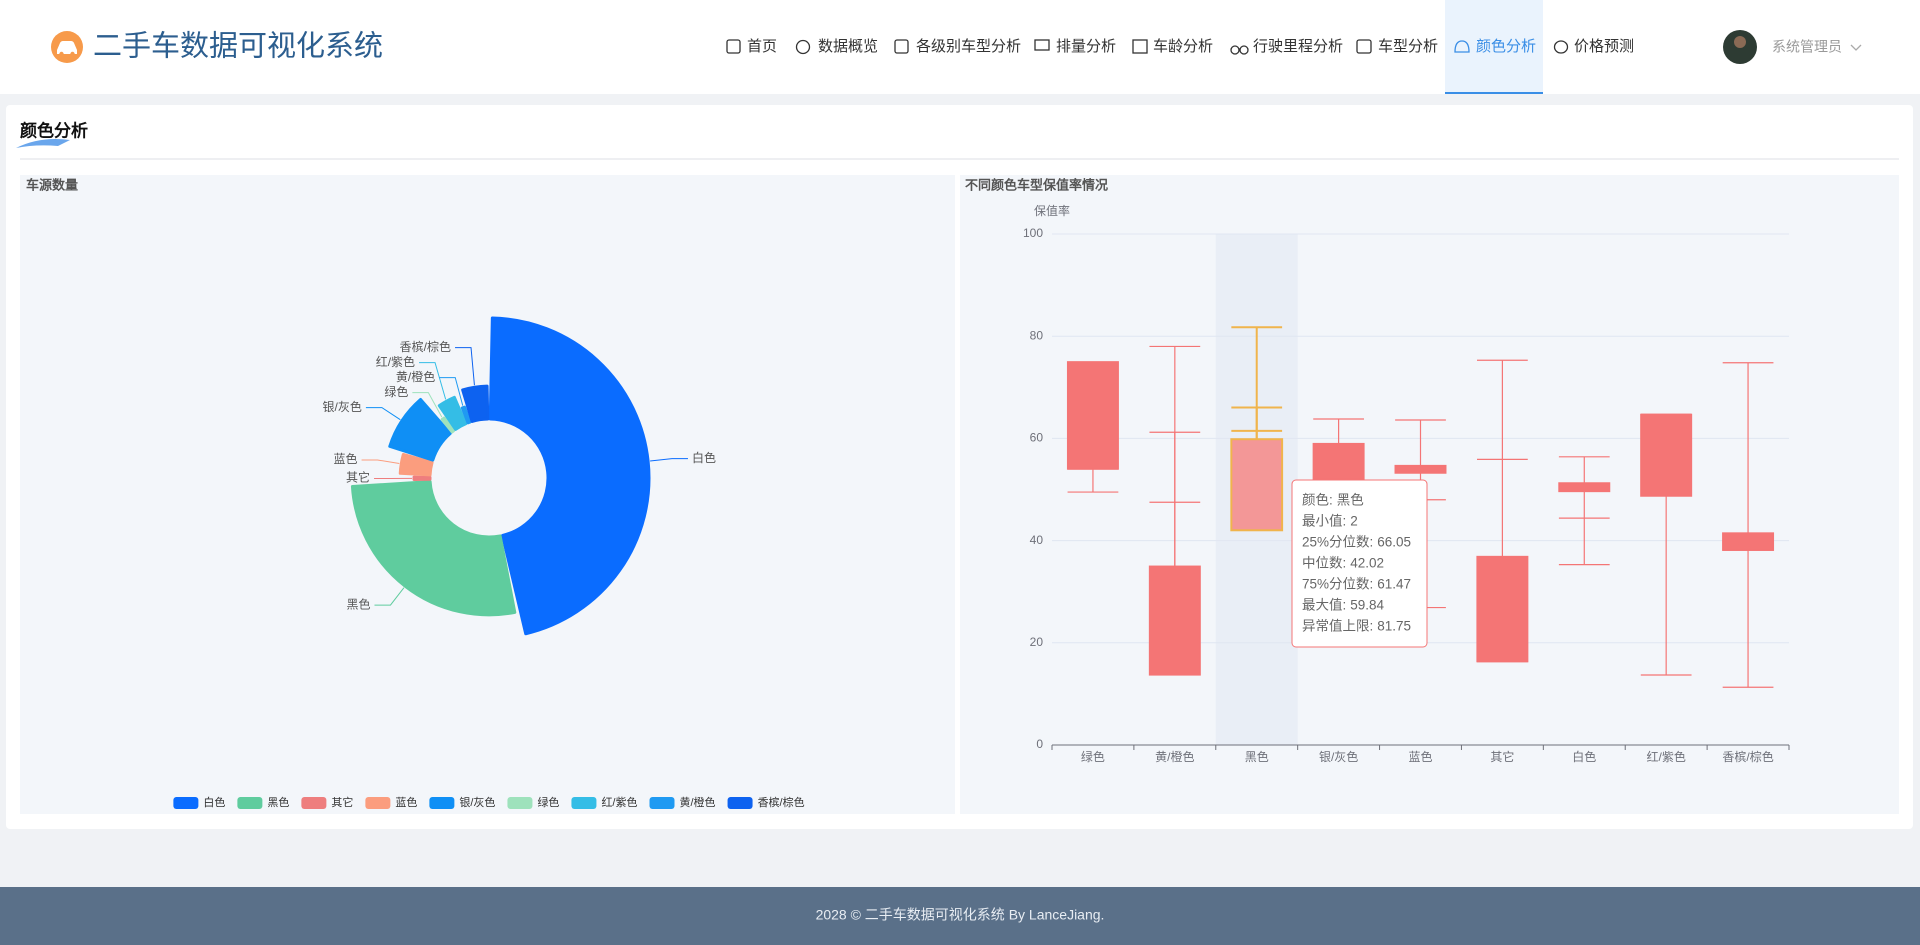 The width and height of the screenshot is (1920, 945). Describe the element at coordinates (751, 46) in the screenshot. I see `nav-item: 首页` at that location.